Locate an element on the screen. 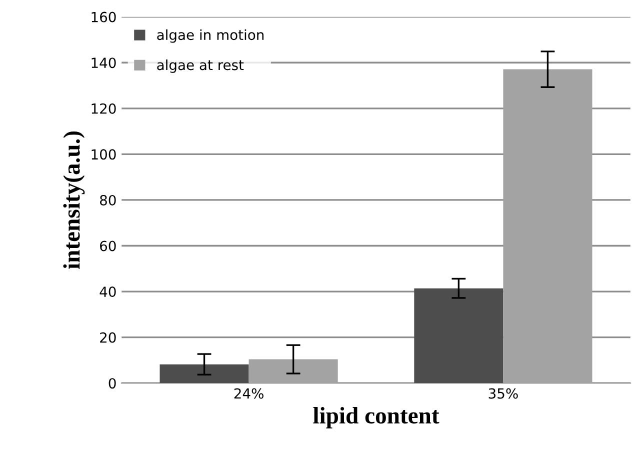  y-tick-label: 160 is located at coordinates (104, 17).